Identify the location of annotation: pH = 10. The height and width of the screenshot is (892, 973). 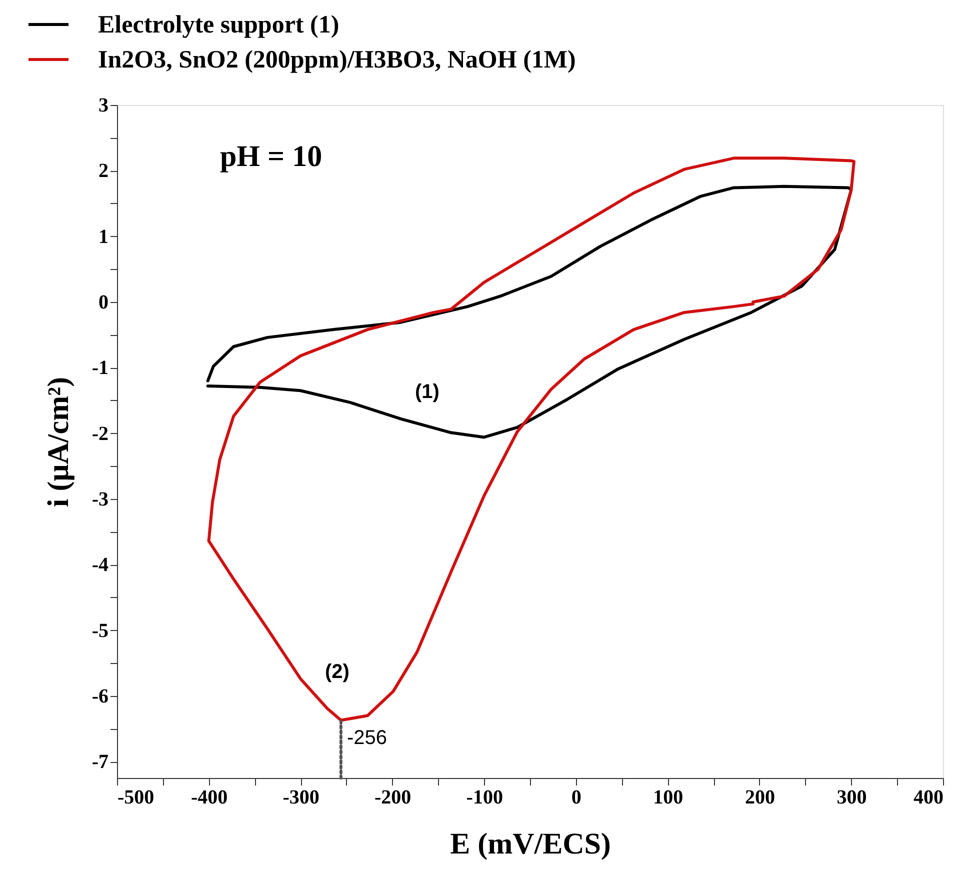
(271, 156).